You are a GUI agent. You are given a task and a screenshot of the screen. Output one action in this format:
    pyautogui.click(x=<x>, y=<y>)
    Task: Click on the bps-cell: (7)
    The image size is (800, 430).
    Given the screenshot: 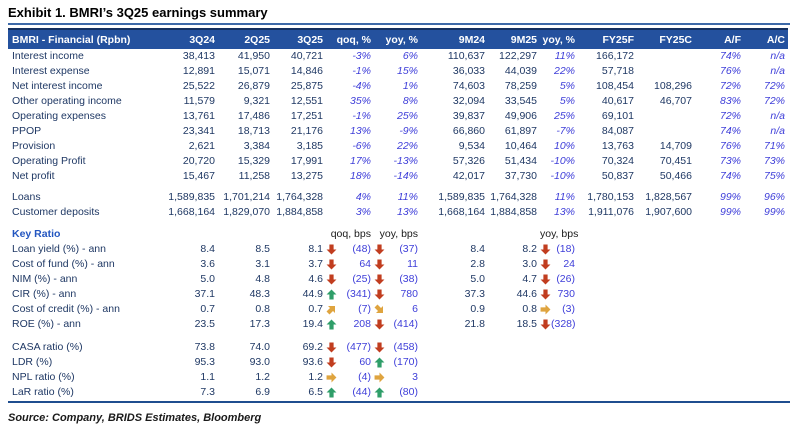 What is the action you would take?
    pyautogui.click(x=350, y=309)
    